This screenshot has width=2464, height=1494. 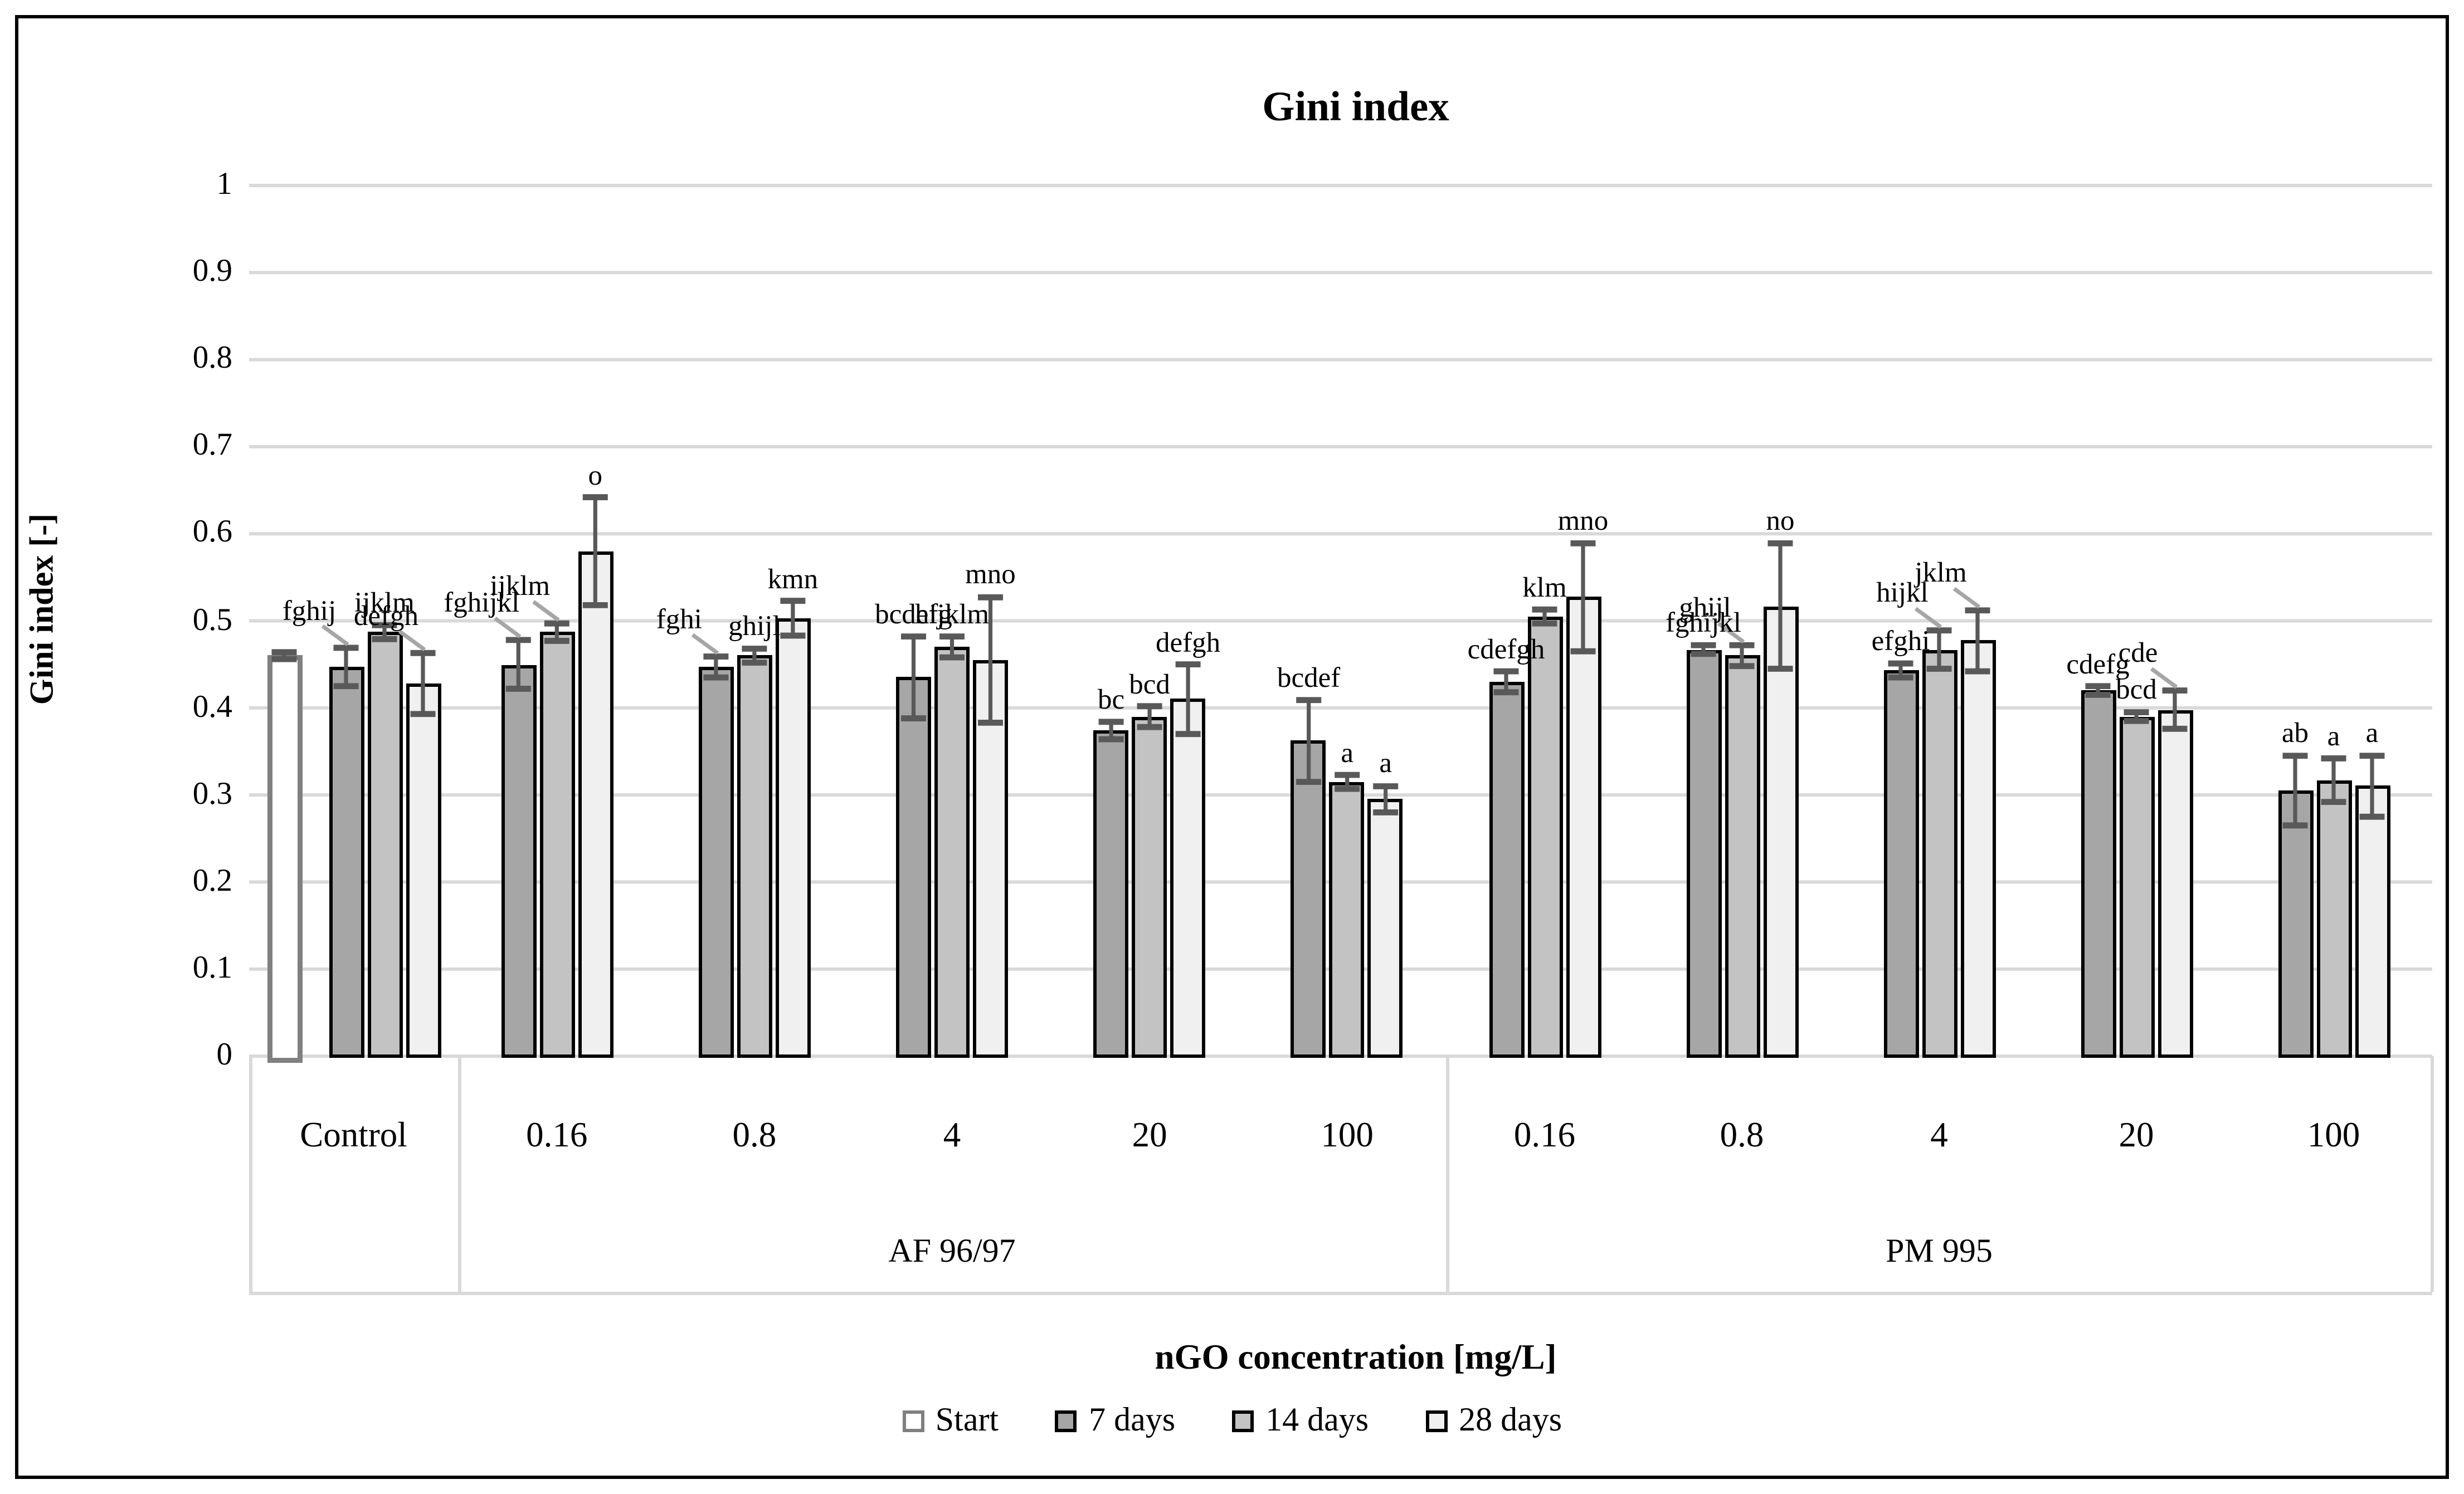 I want to click on y-tick-label: 0, so click(x=225, y=1055).